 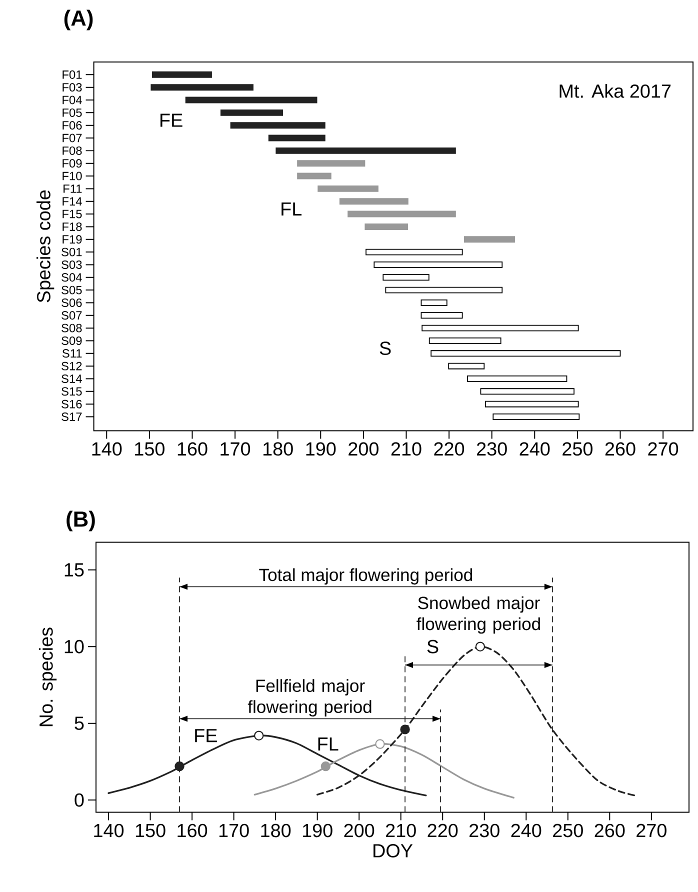 What do you see at coordinates (72, 100) in the screenshot?
I see `y-tick-label: F04` at bounding box center [72, 100].